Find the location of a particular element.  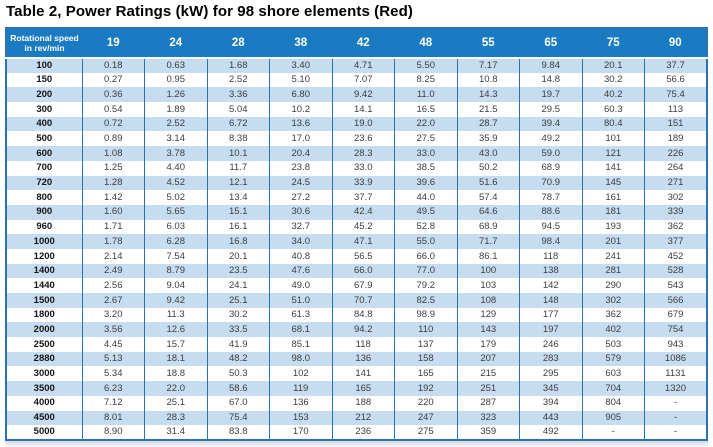

power-value-cell: 905 is located at coordinates (613, 418).